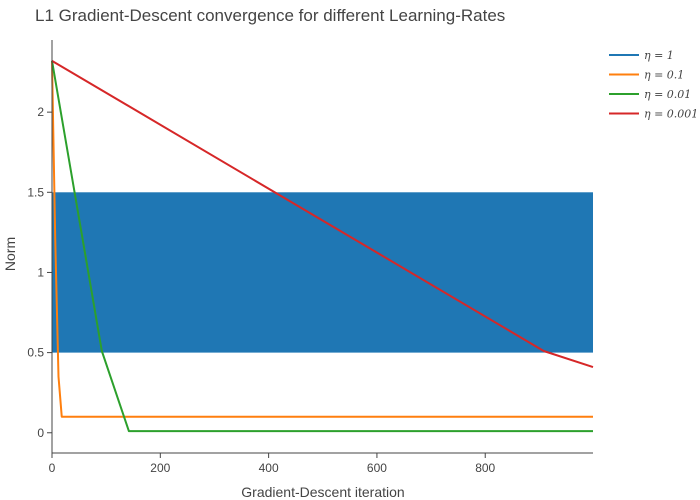 This screenshot has width=700, height=500. I want to click on legend-item: η = 0.001, so click(653, 114).